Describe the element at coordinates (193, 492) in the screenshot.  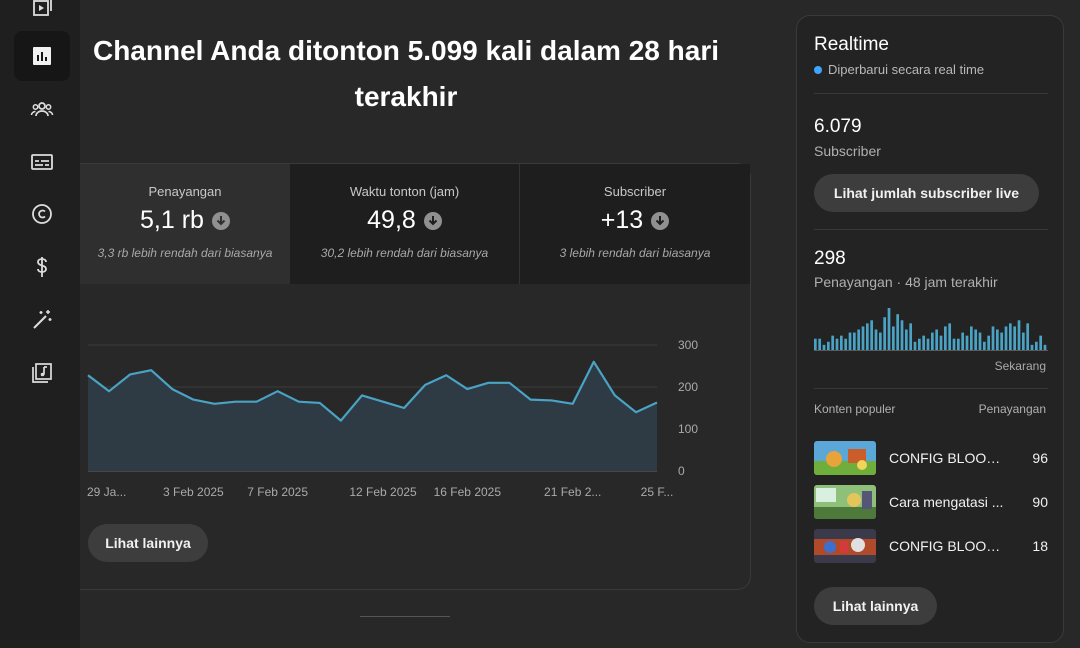
I see `x-tick-label: 3 Feb 2025` at that location.